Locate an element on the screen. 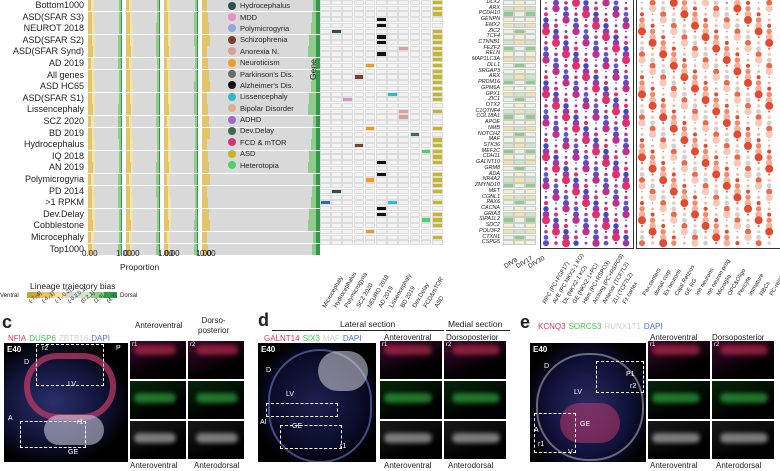 Image resolution: width=780 pixels, height=471 pixels. lineage-legend-bar is located at coordinates (72, 295).